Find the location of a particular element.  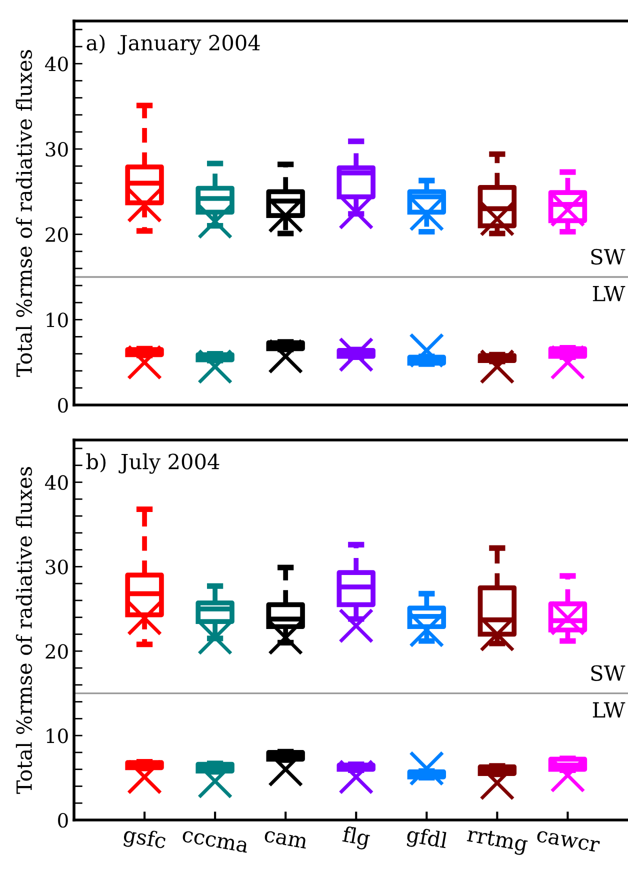

x-tick-label: flg is located at coordinates (356, 838).